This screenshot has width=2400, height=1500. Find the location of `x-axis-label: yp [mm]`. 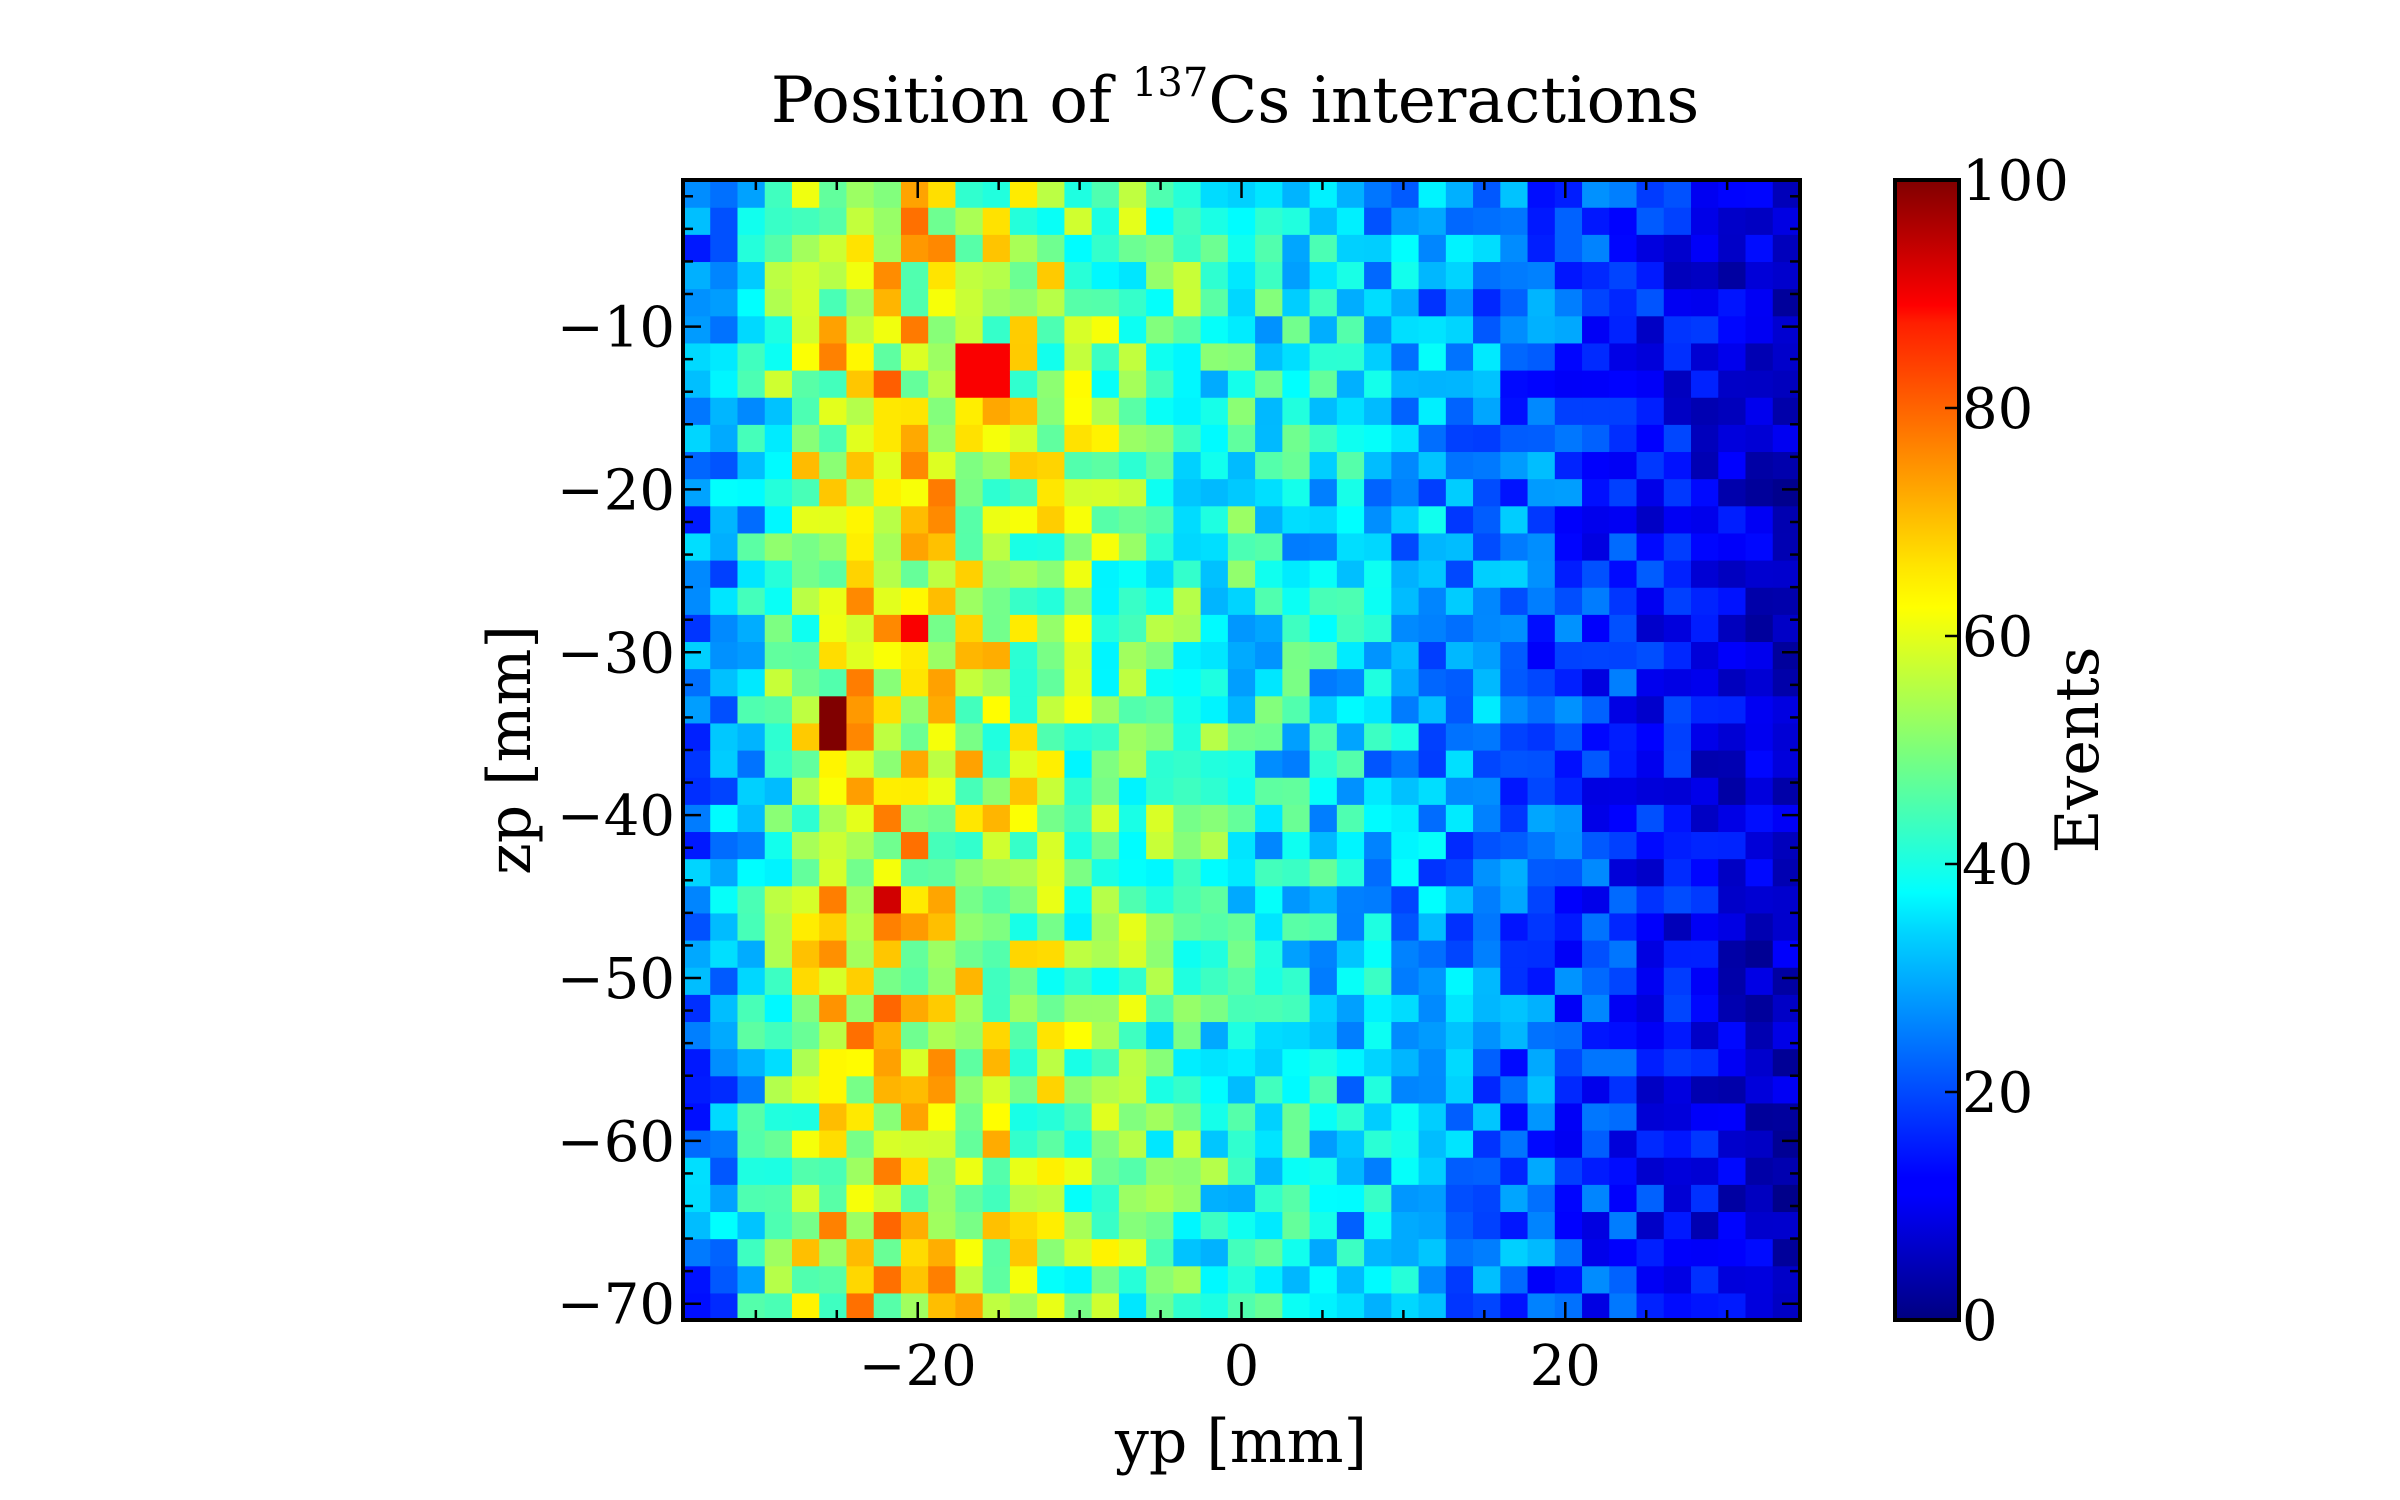

x-axis-label: yp [mm] is located at coordinates (1240, 1442).